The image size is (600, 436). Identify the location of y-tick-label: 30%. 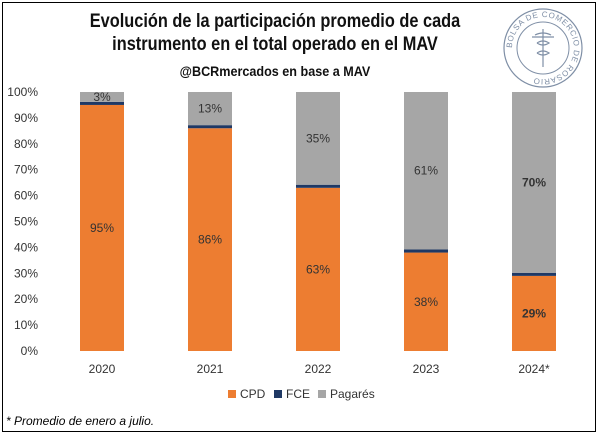
(26, 273).